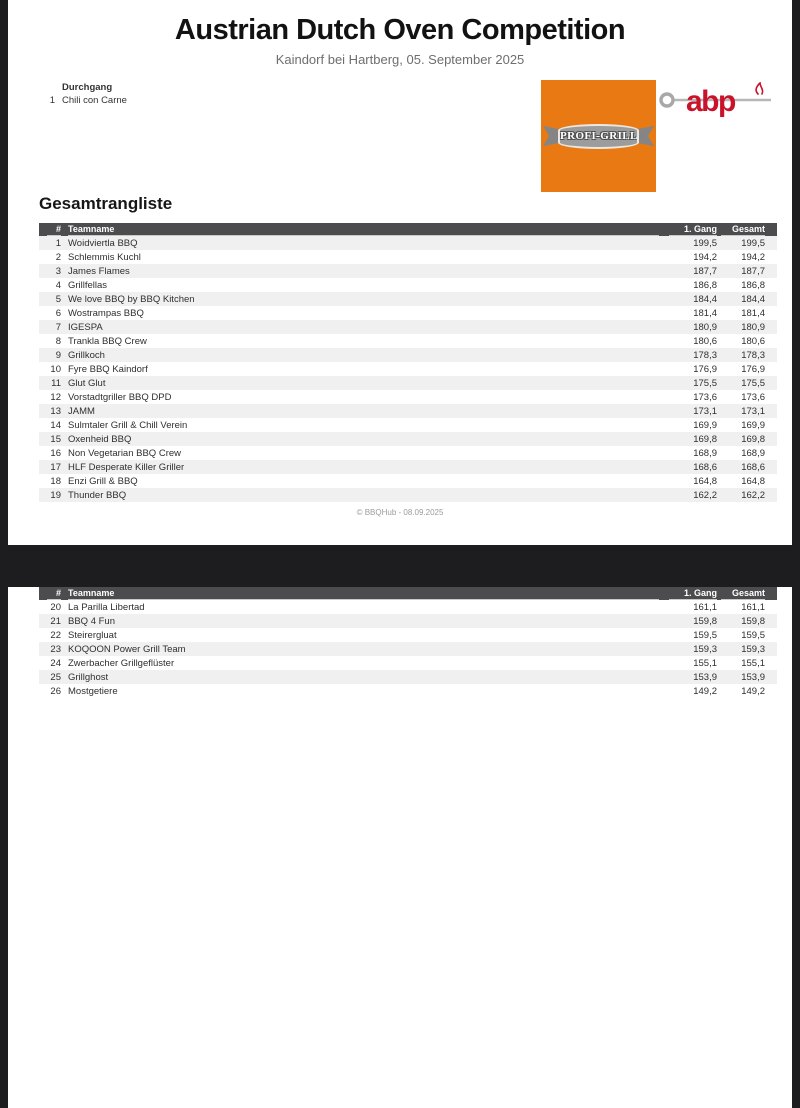  I want to click on cell-gang1: 194,2, so click(705, 257).